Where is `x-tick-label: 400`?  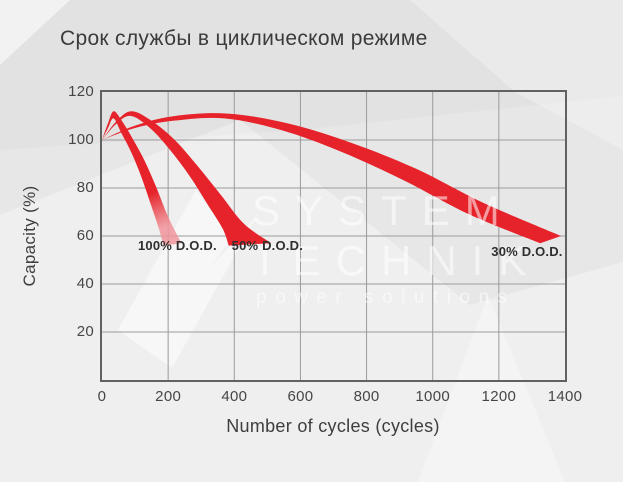 x-tick-label: 400 is located at coordinates (234, 396).